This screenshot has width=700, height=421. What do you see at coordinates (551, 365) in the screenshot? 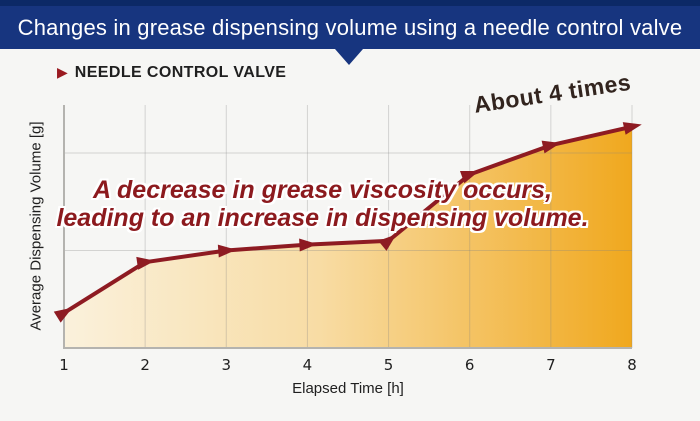
I see `x-tick-label: 7` at bounding box center [551, 365].